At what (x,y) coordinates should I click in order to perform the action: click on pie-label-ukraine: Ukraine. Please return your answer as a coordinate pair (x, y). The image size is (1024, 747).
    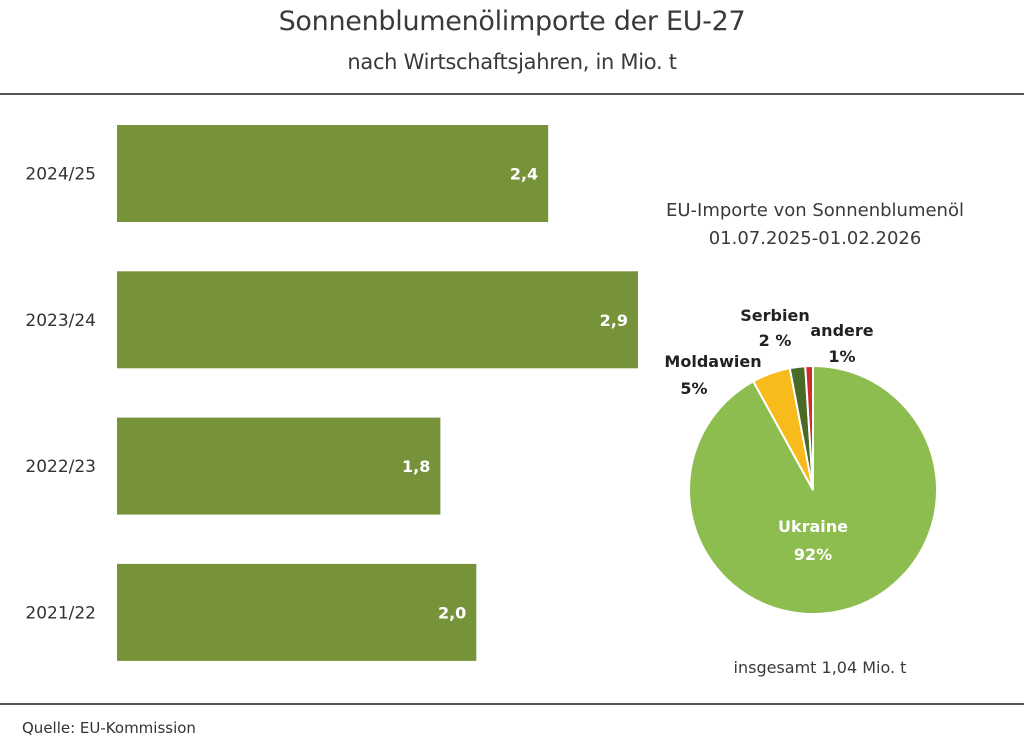
    Looking at the image, I should click on (813, 526).